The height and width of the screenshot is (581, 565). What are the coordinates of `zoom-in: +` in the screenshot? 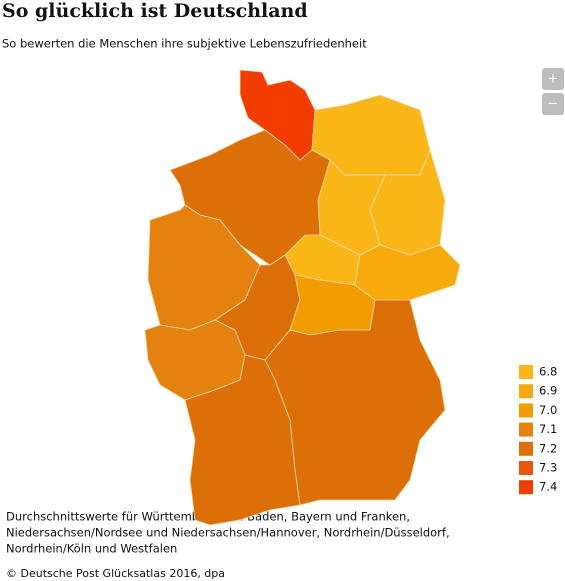 It's located at (553, 79).